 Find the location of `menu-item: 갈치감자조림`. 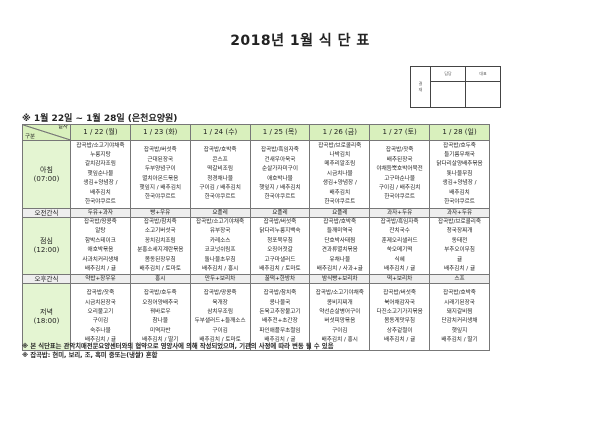

menu-item: 갈치감자조림 is located at coordinates (100, 164).